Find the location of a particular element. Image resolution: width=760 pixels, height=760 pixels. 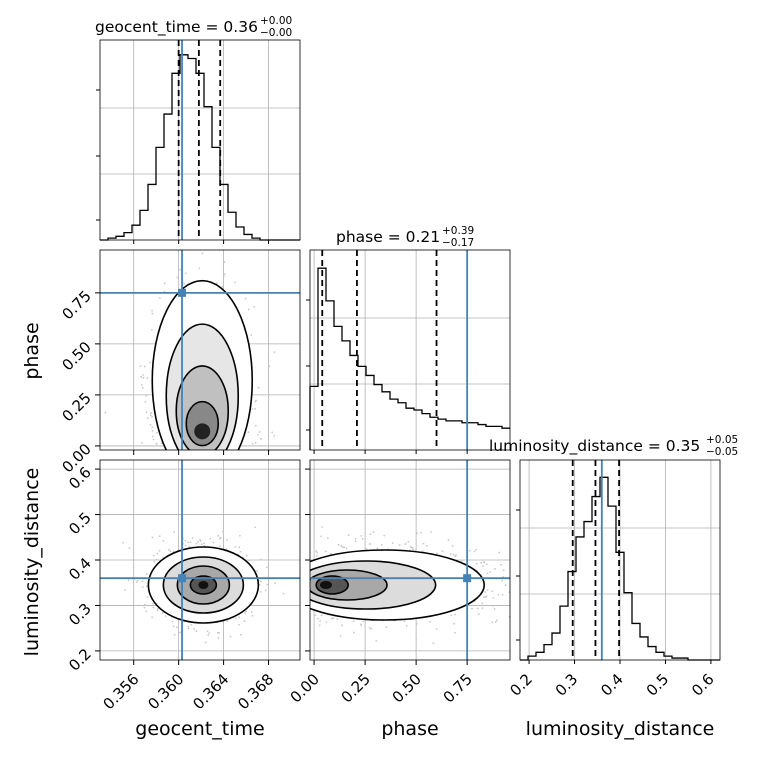

histogram-phase is located at coordinates (409, 358).